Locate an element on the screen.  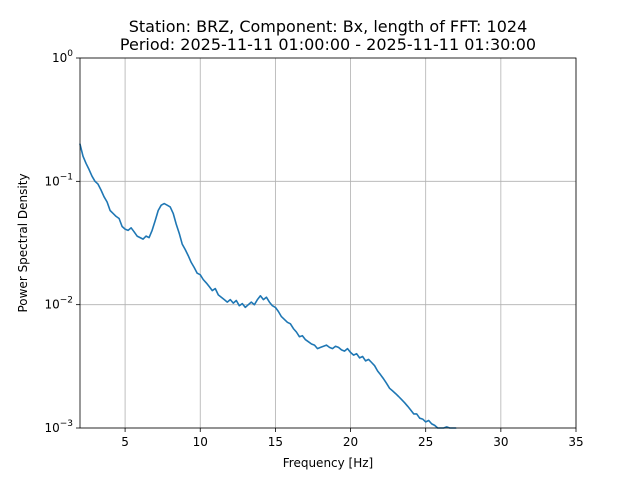
y-tick-label: 10⁻¹ is located at coordinates (58, 180).